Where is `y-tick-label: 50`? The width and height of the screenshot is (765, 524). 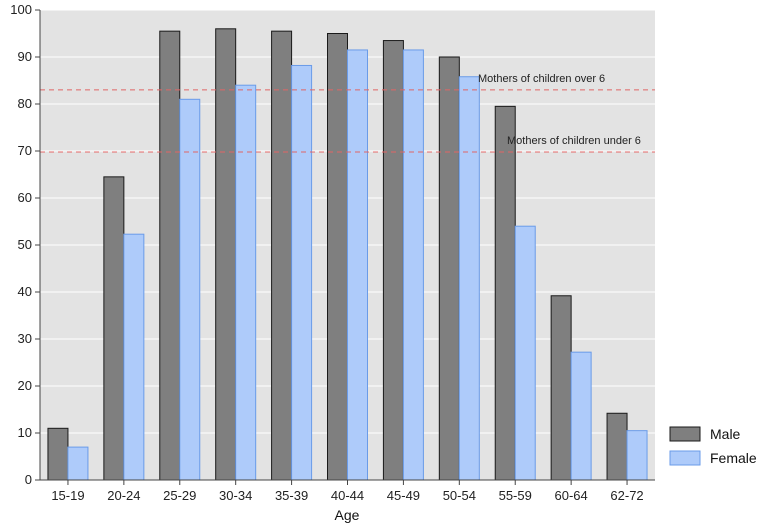
y-tick-label: 50 is located at coordinates (25, 244).